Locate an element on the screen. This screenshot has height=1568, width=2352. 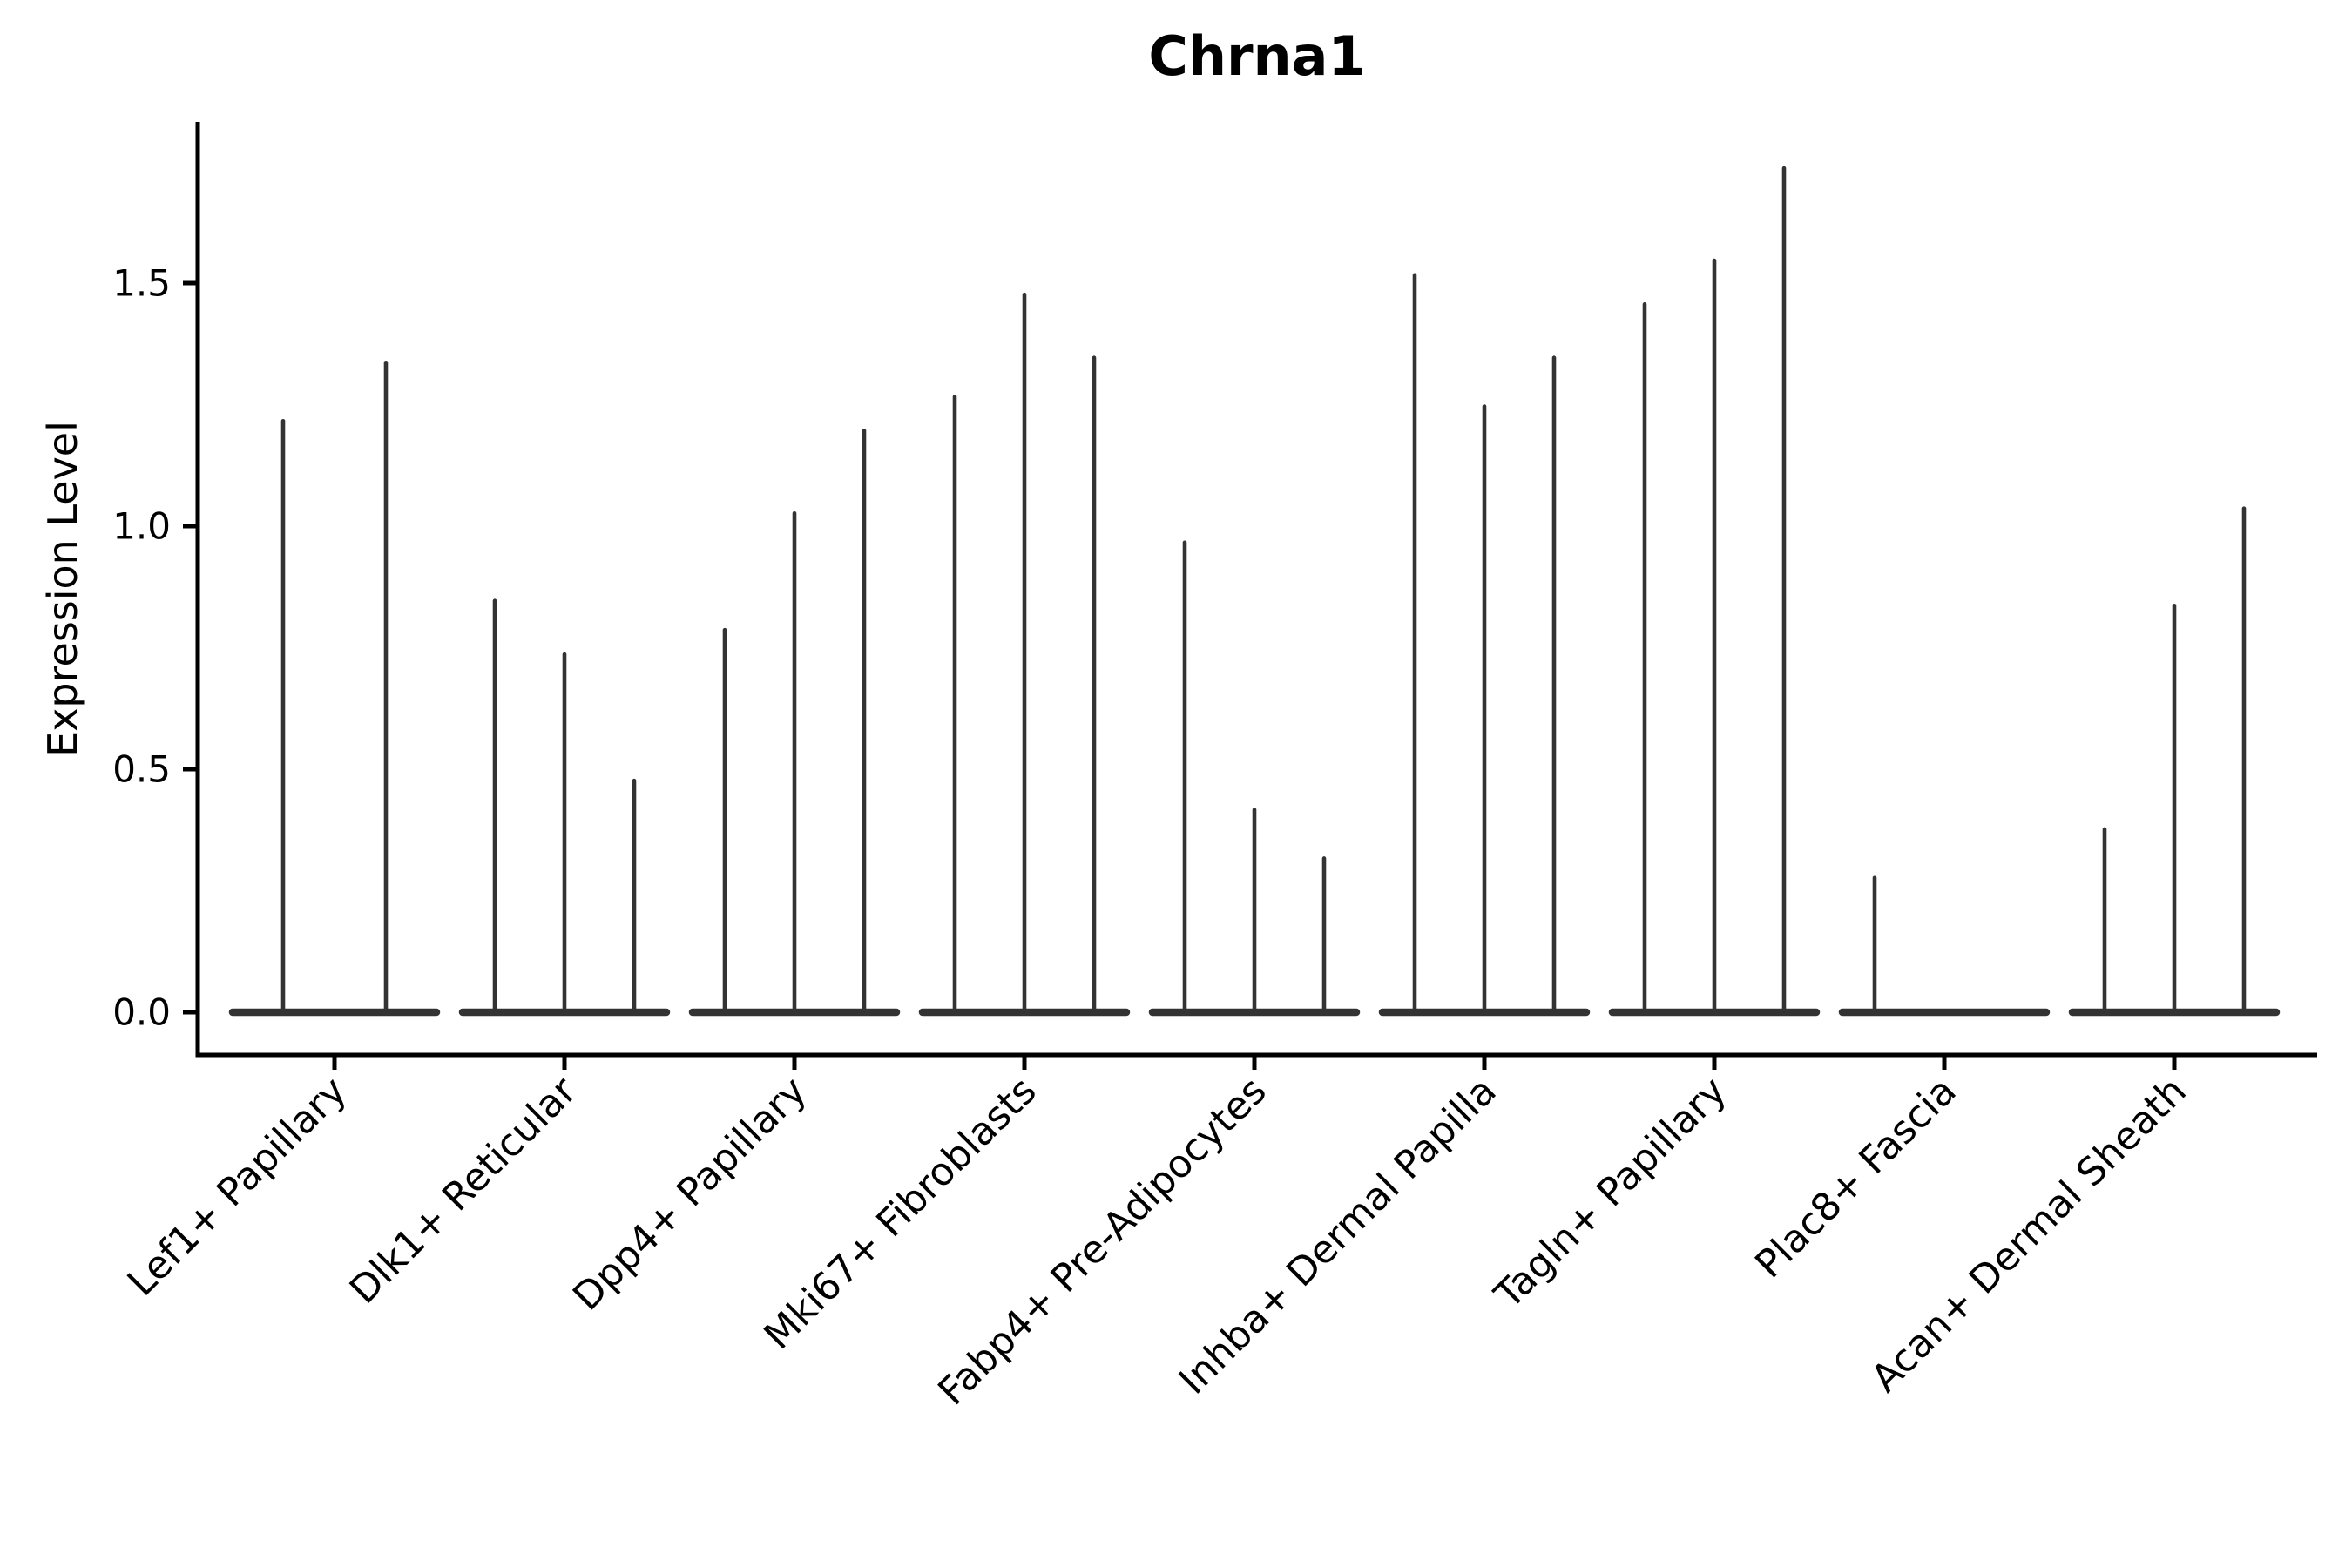
plot-title: Chrna1 is located at coordinates (1257, 56).